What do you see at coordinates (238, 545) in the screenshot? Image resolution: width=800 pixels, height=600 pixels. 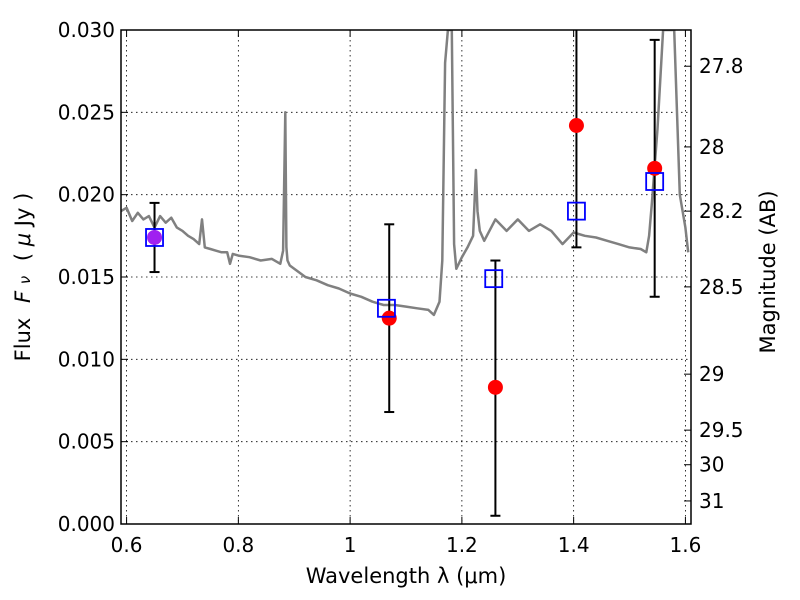 I see `x-tick-label: 0.8` at bounding box center [238, 545].